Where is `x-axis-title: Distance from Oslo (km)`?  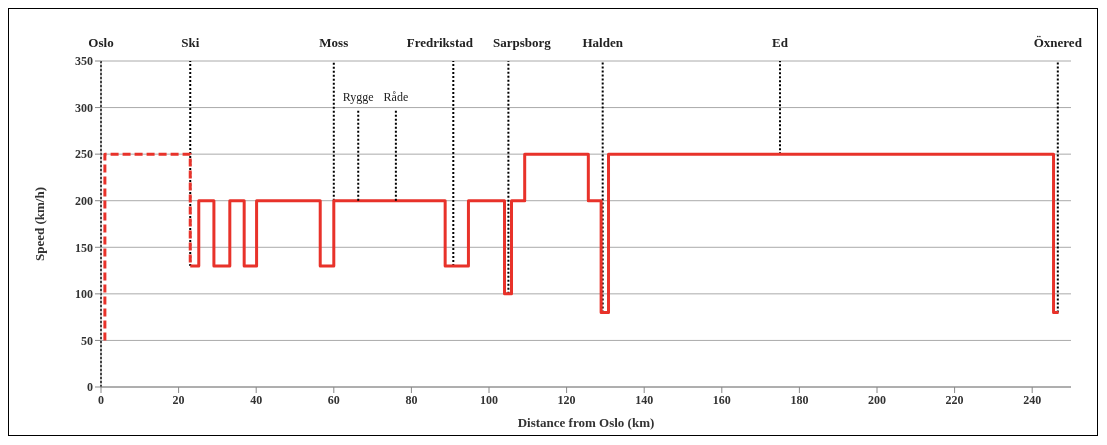
x-axis-title: Distance from Oslo (km) is located at coordinates (586, 422).